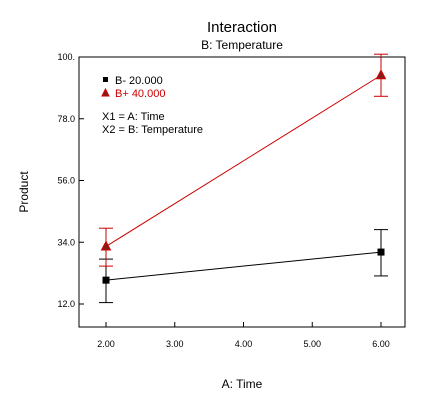 The width and height of the screenshot is (437, 405). Describe the element at coordinates (140, 94) in the screenshot. I see `legend-entry-label: B+ 40.000` at that location.